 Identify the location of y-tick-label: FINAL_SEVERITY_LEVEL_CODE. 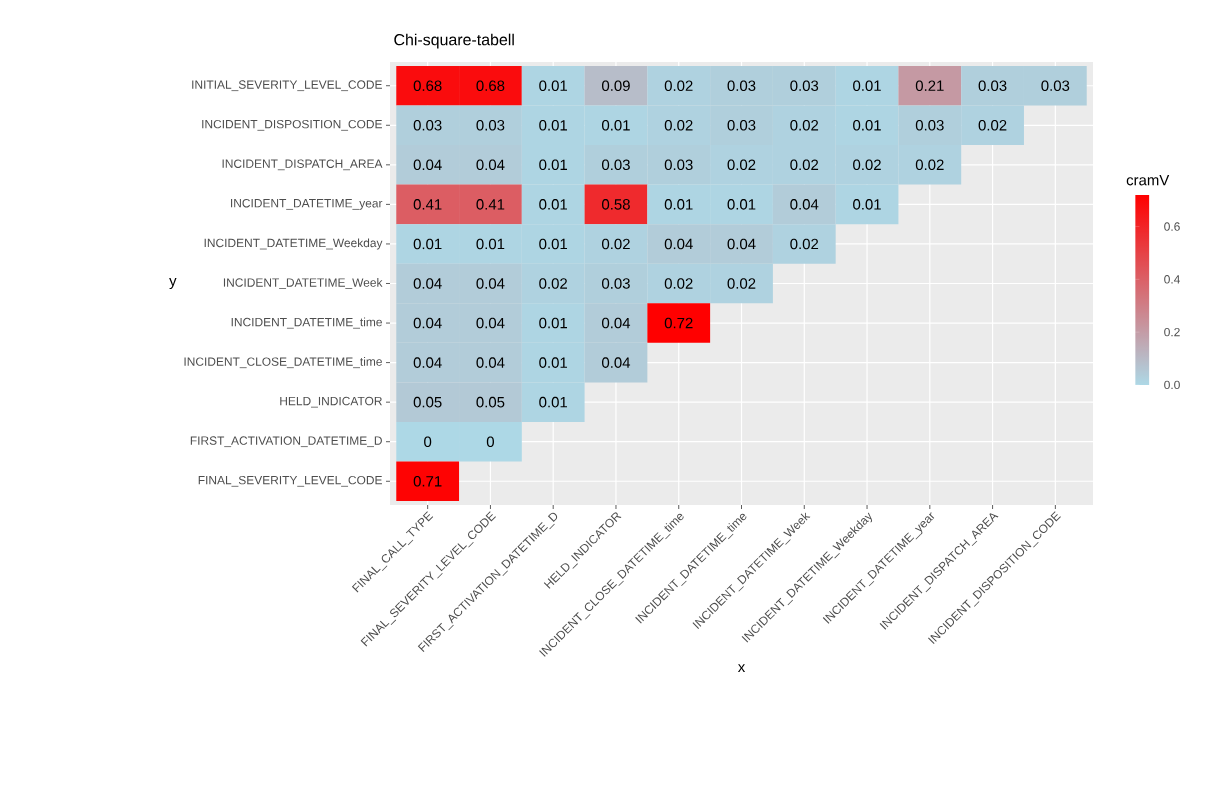
(290, 481).